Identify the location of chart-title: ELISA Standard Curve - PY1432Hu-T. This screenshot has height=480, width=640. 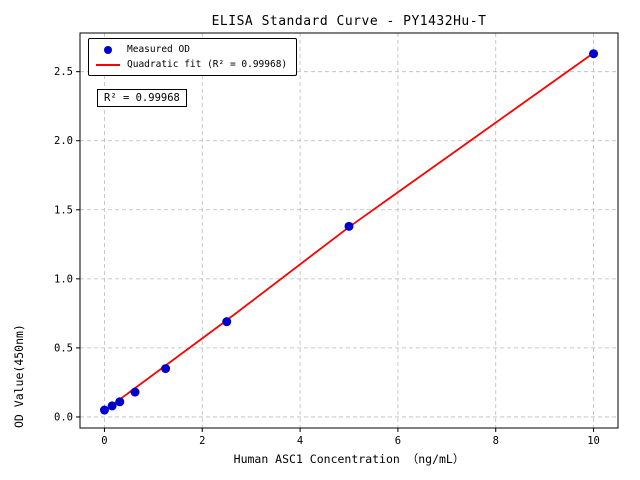
(349, 21).